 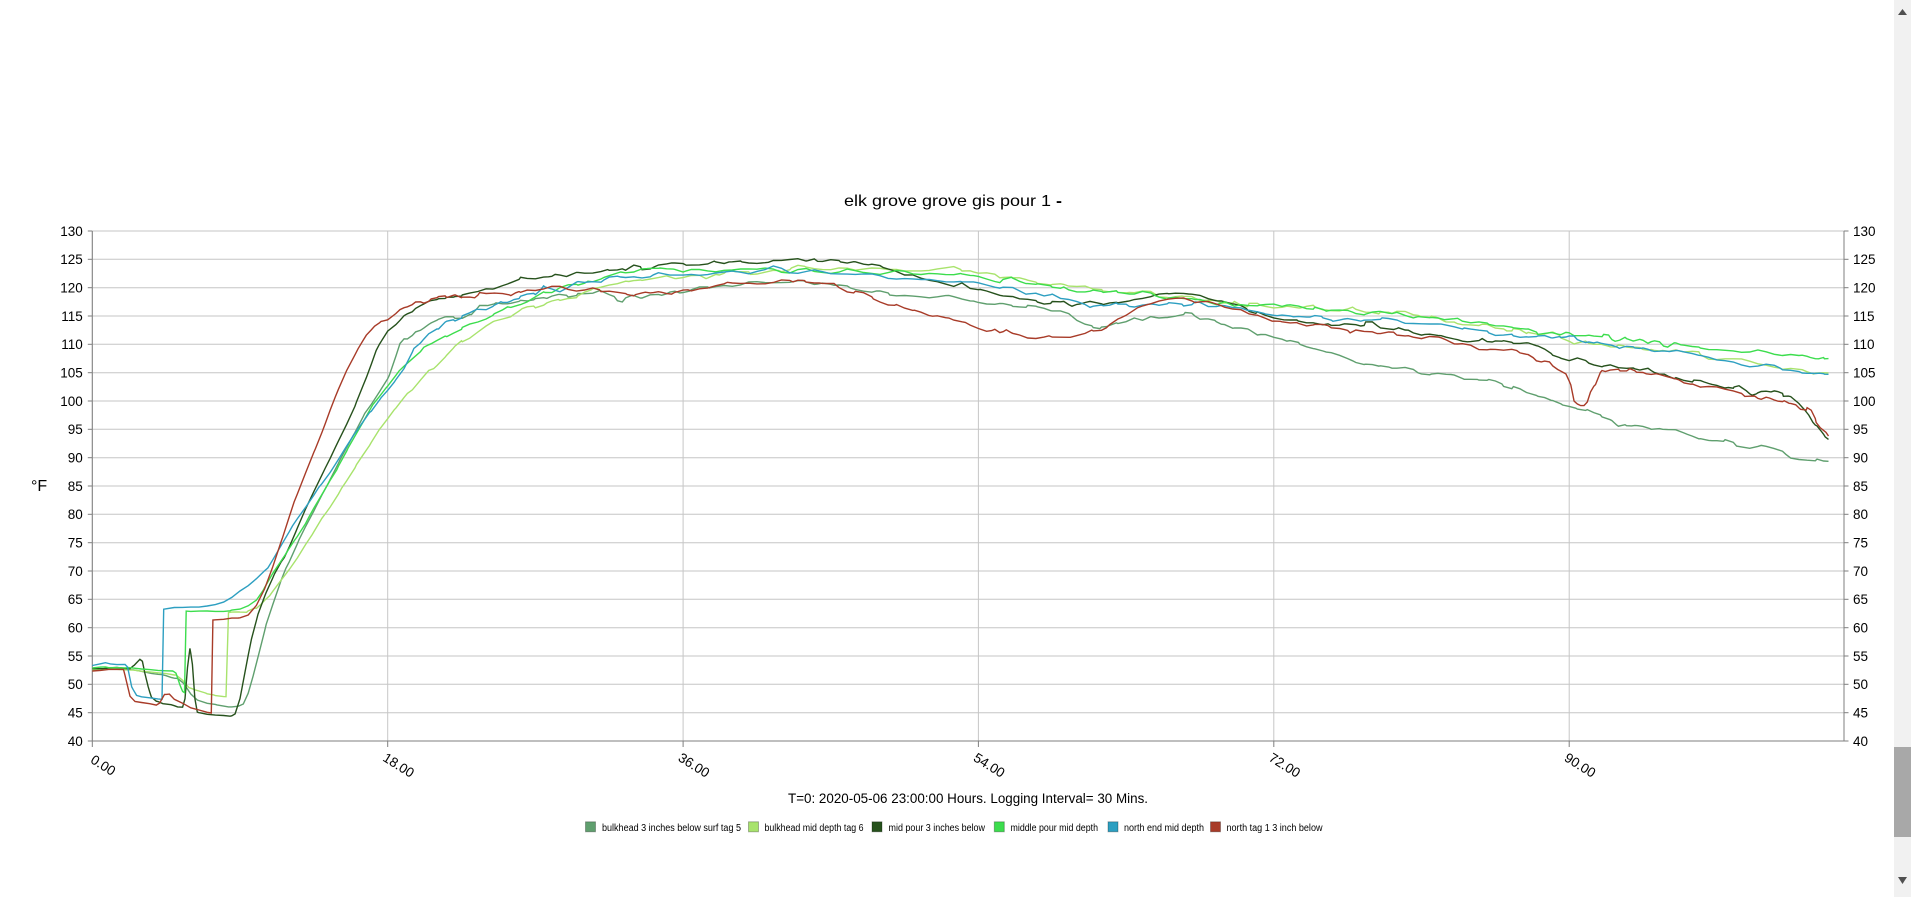 I want to click on svg-text: bulkhead mid depth tag 6, so click(x=814, y=828).